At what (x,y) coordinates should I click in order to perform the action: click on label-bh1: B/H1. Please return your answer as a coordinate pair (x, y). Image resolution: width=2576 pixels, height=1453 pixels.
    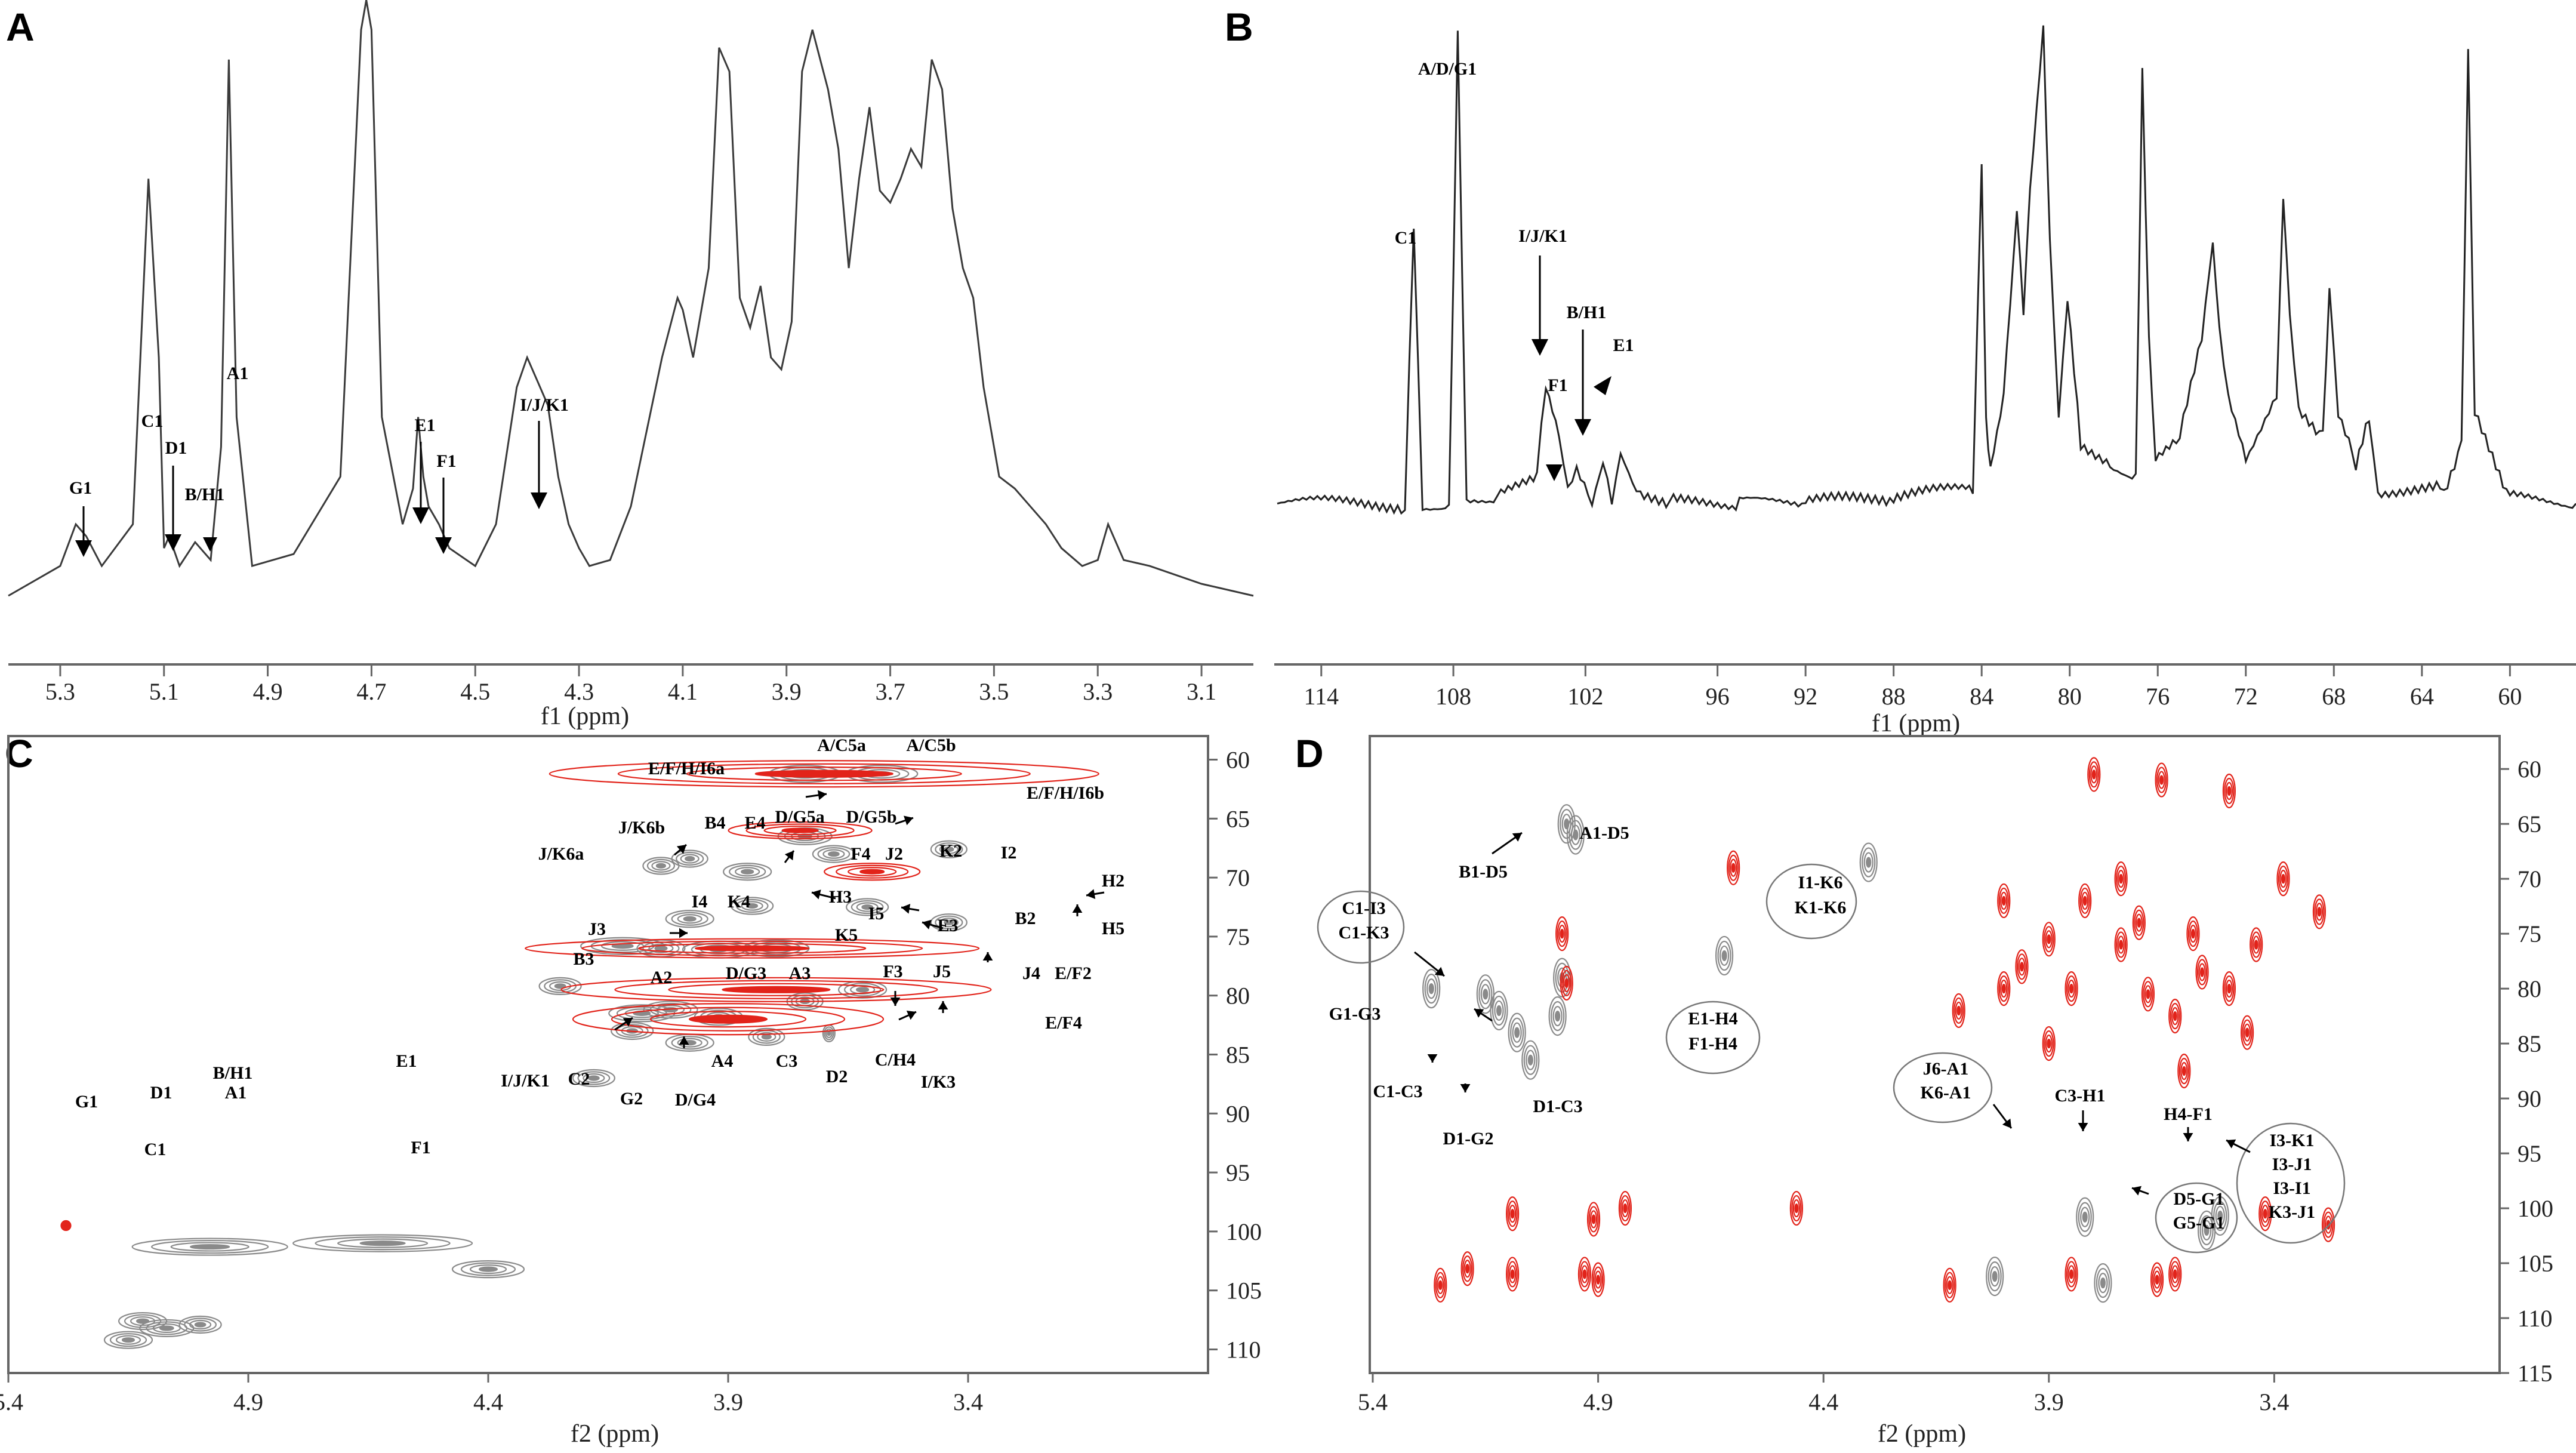
    Looking at the image, I should click on (205, 494).